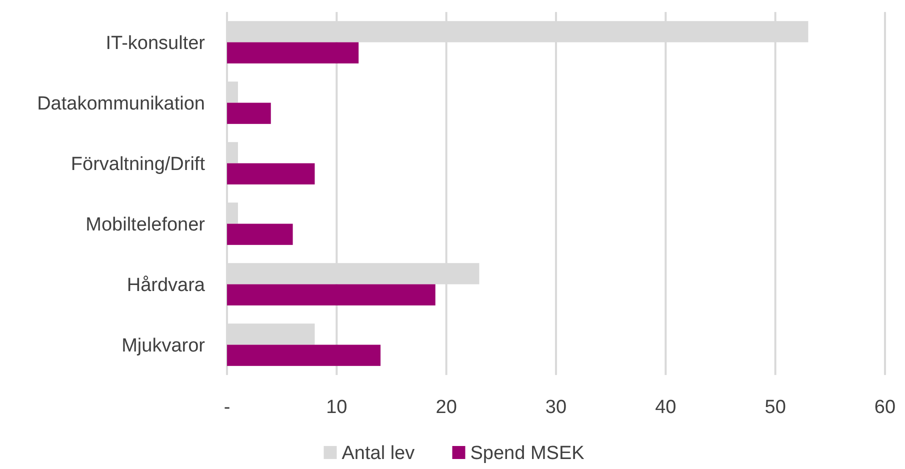 This screenshot has height=469, width=905. Describe the element at coordinates (775, 407) in the screenshot. I see `x-tick-label: 50` at that location.